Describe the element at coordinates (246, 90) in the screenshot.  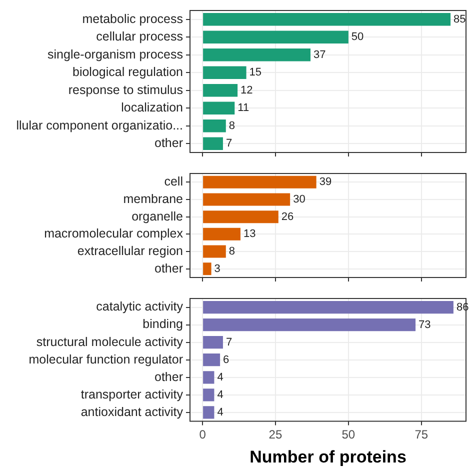
I see `data-label: 12` at that location.